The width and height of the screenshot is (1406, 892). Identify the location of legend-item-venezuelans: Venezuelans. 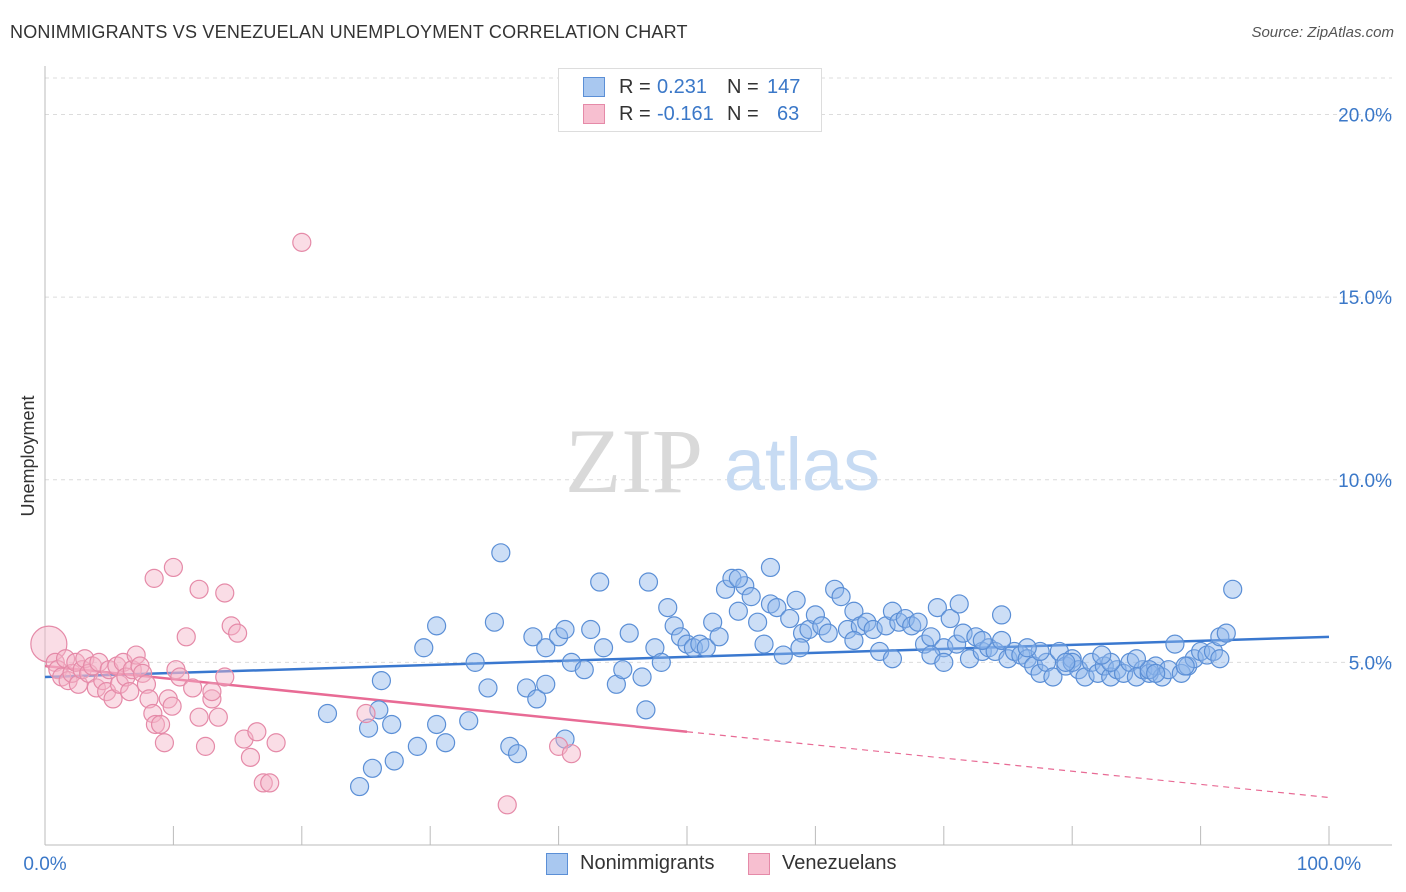
(822, 863).